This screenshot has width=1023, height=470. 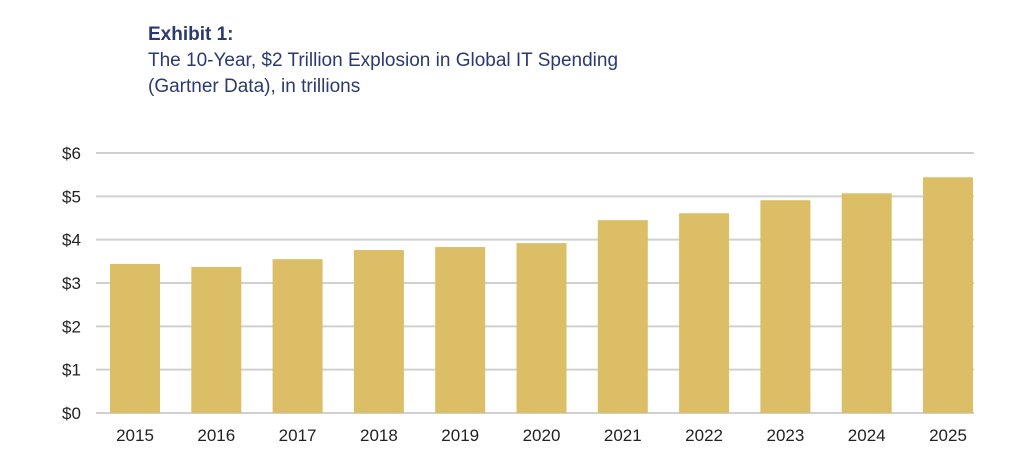 I want to click on x-tick-label: 2020, so click(x=542, y=435).